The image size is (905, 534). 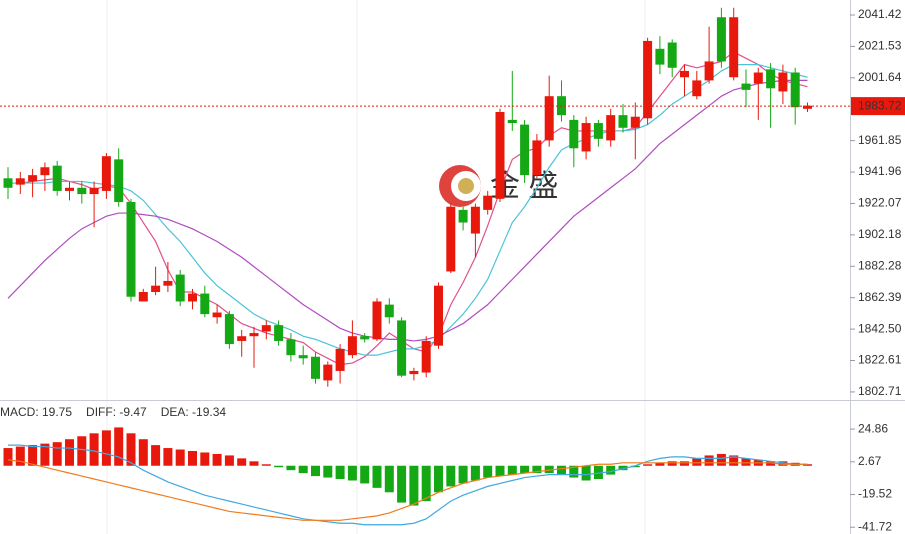 I want to click on series-line, so click(x=407, y=490).